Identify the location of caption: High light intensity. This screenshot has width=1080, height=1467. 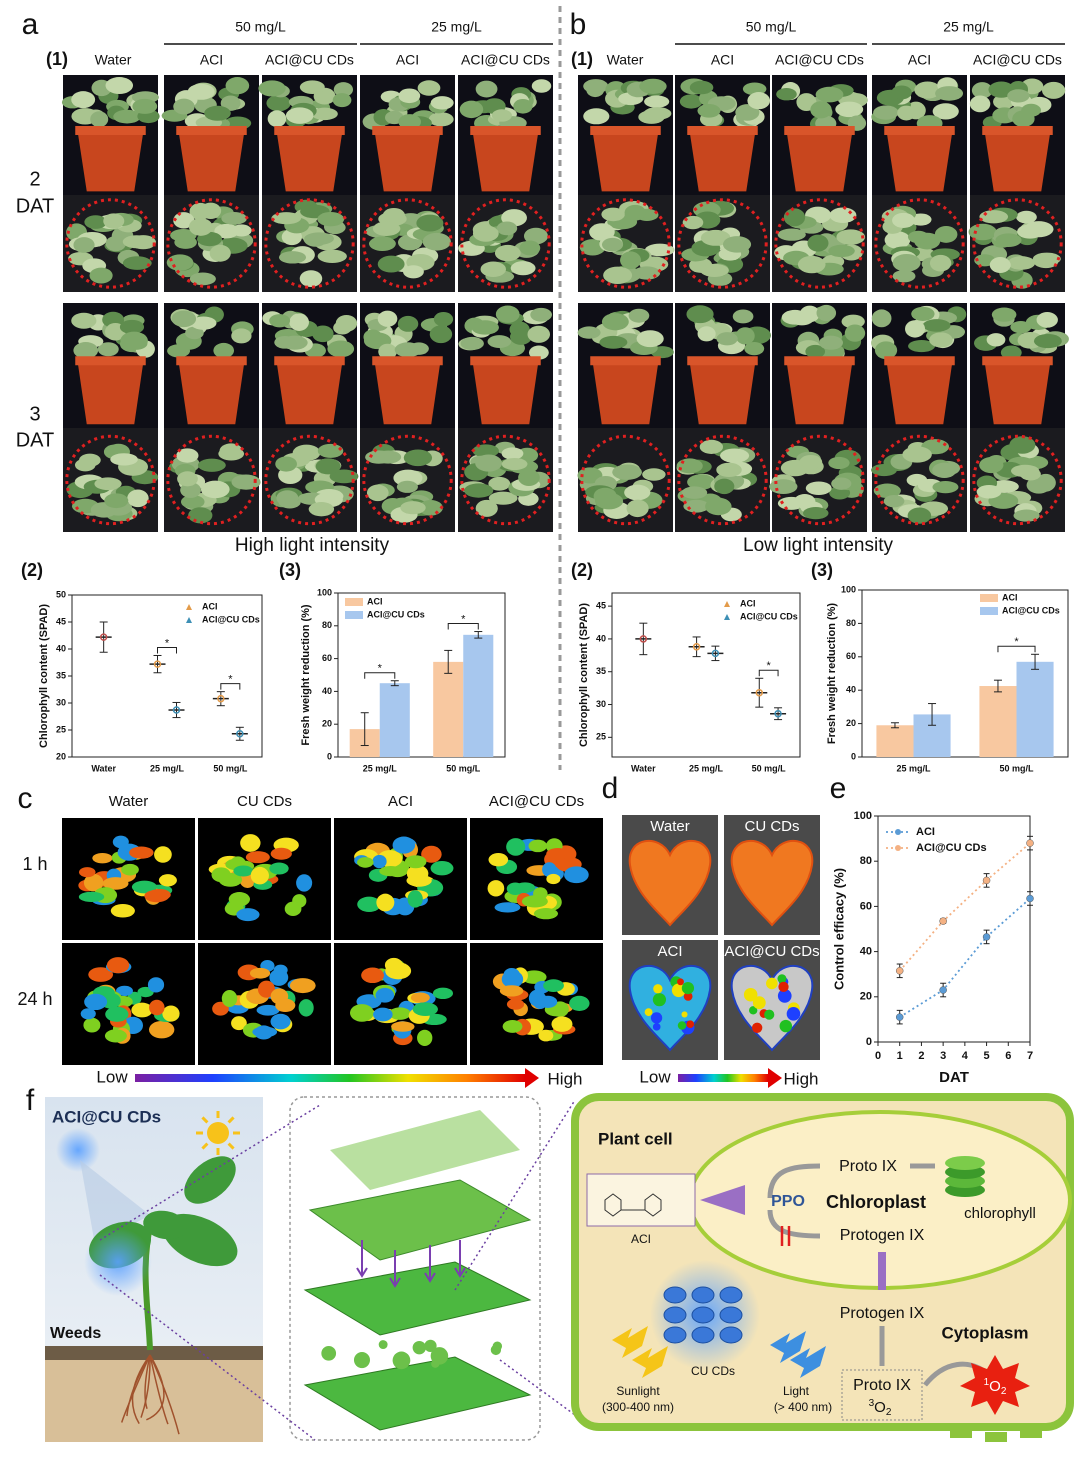
(312, 545).